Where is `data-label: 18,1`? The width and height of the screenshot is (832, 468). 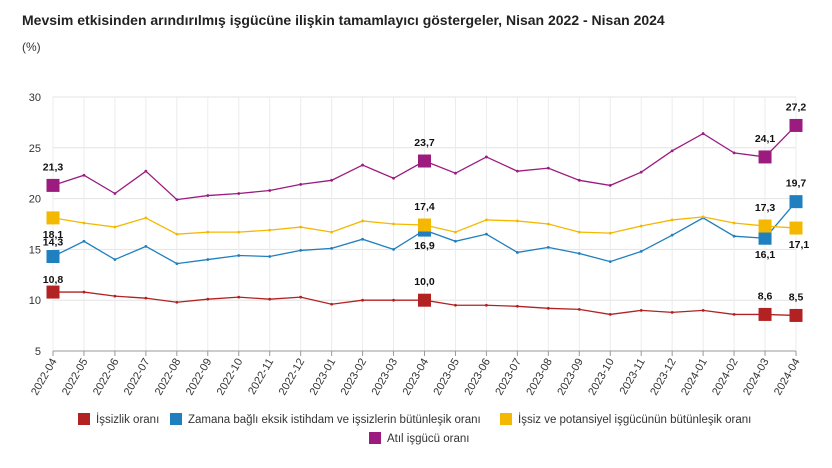 data-label: 18,1 is located at coordinates (53, 235).